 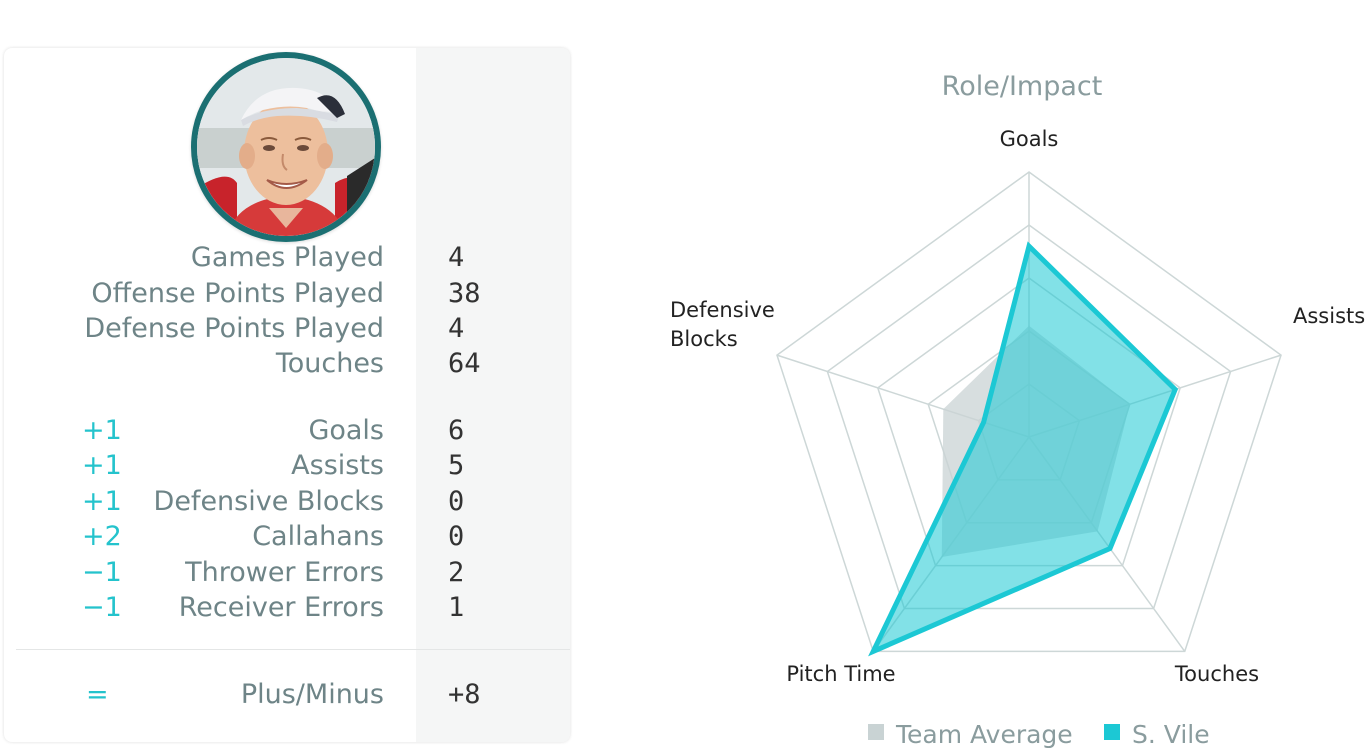 I want to click on stat-label: Thrower Errors, so click(x=284, y=572).